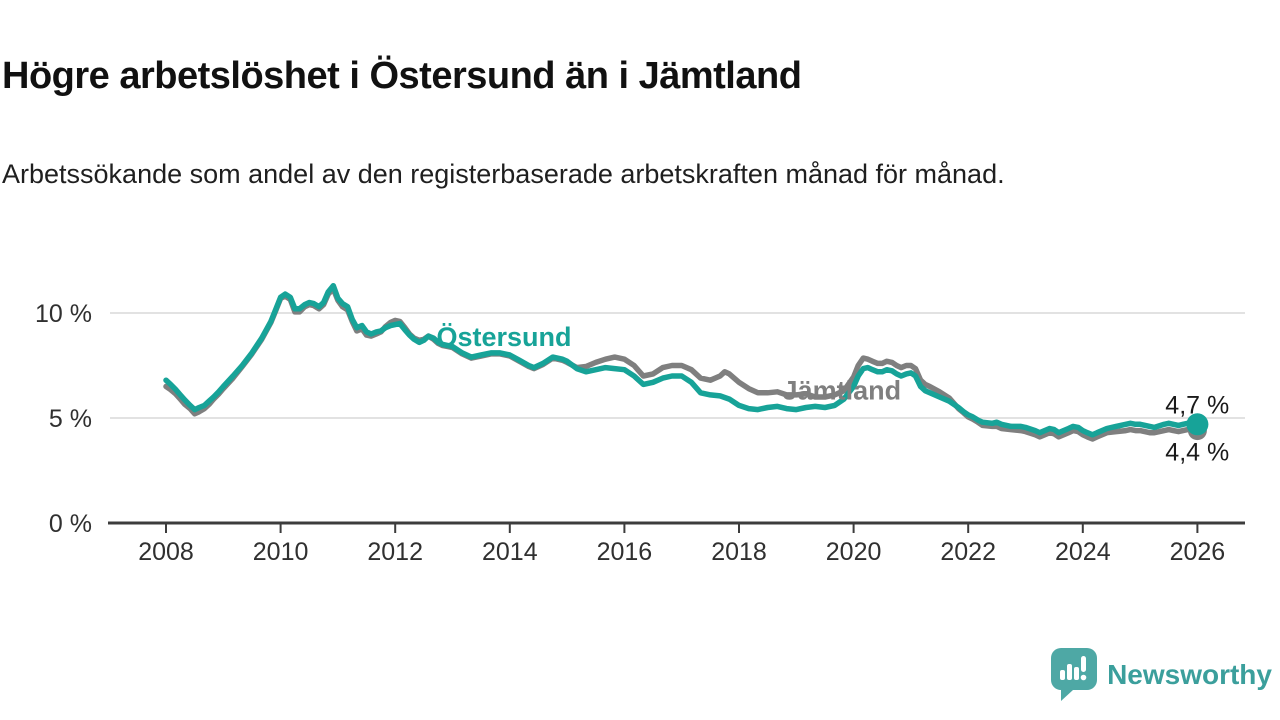  Describe the element at coordinates (1083, 677) in the screenshot. I see `logo-exclamation-dot` at that location.